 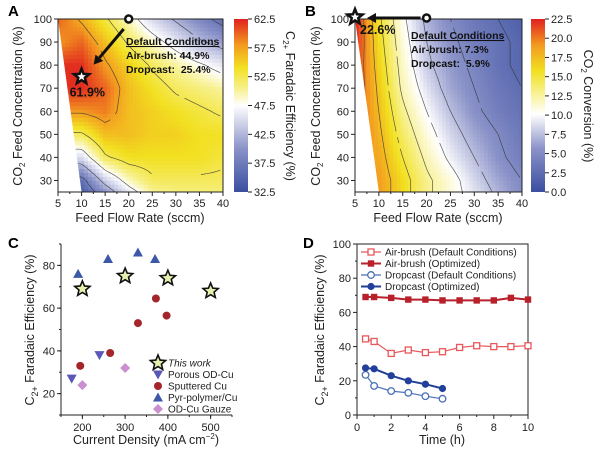 What do you see at coordinates (558, 155) in the screenshot?
I see `colorbar-tick-label: 5.0` at bounding box center [558, 155].